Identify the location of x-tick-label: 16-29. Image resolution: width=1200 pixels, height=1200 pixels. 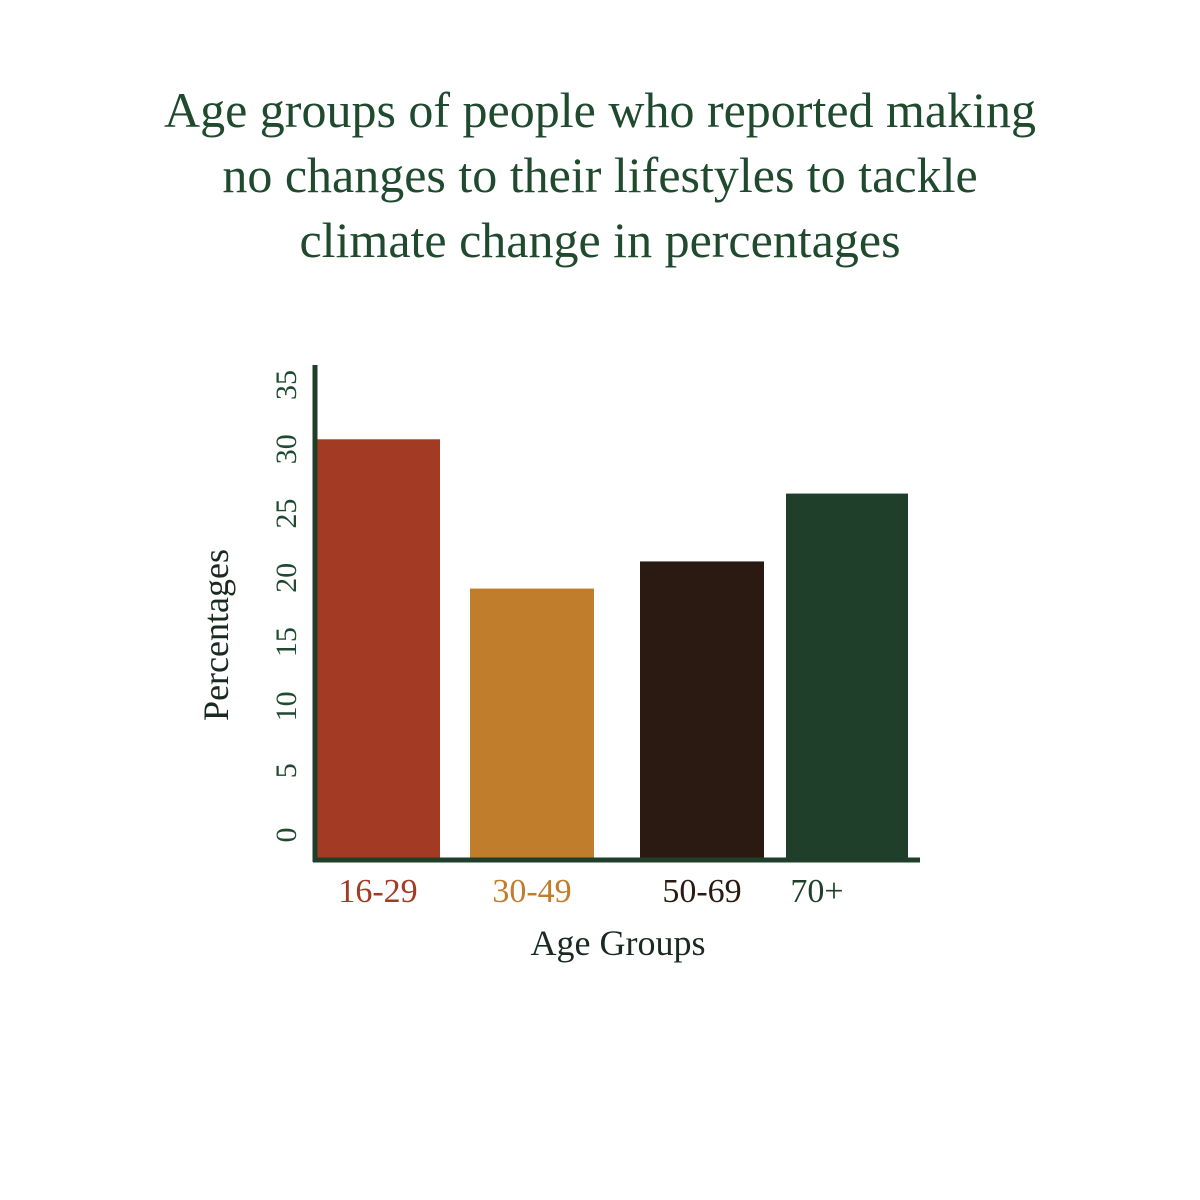
(377, 891).